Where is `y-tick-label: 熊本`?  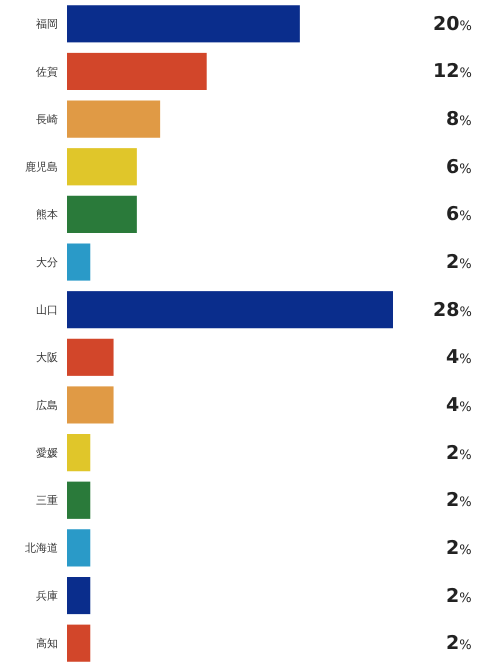
y-tick-label: 熊本 is located at coordinates (47, 215).